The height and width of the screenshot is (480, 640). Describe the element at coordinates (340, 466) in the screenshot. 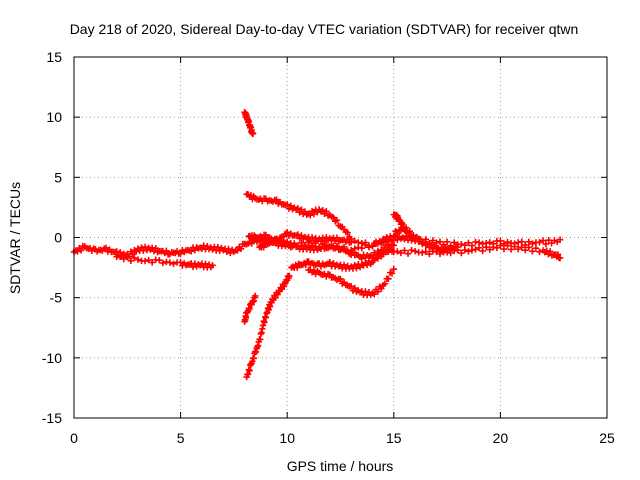

I see `x-axis-label: GPS time / hours` at that location.